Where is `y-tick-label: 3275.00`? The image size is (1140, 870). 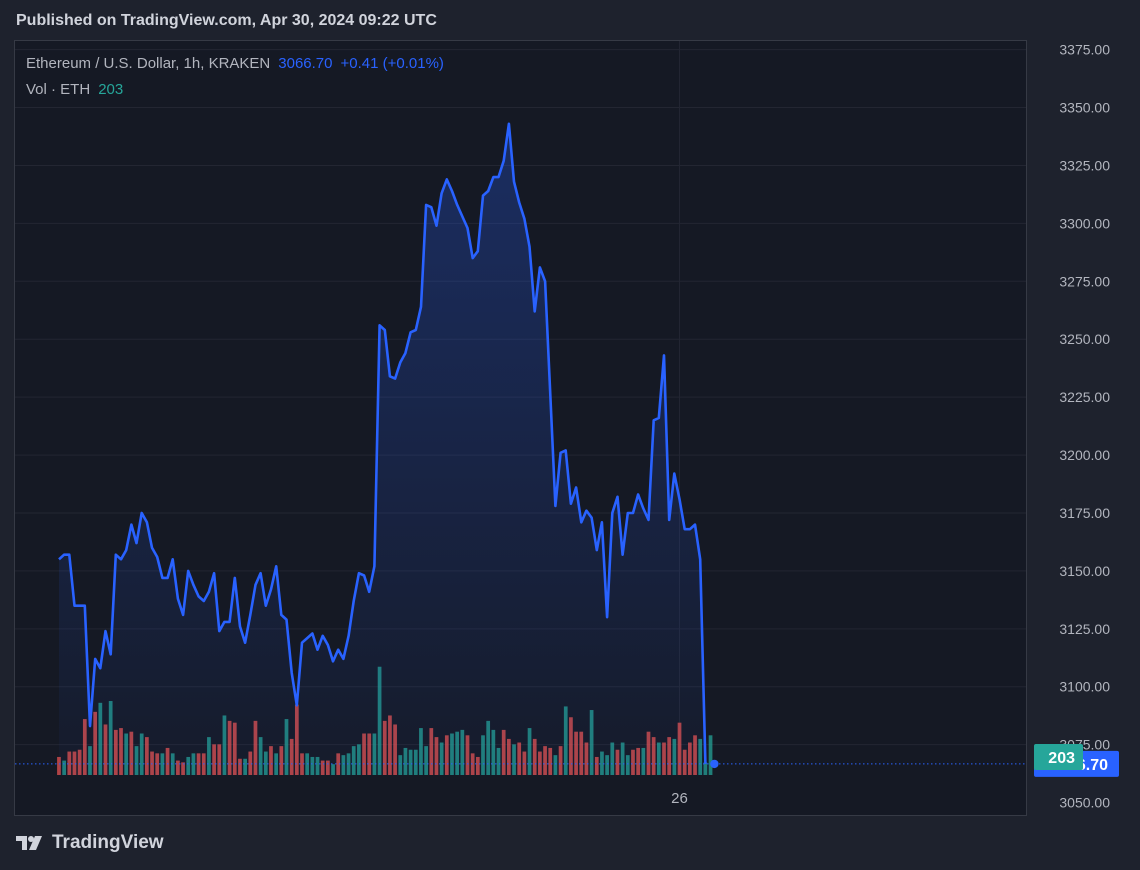
y-tick-label: 3275.00 is located at coordinates (1084, 281).